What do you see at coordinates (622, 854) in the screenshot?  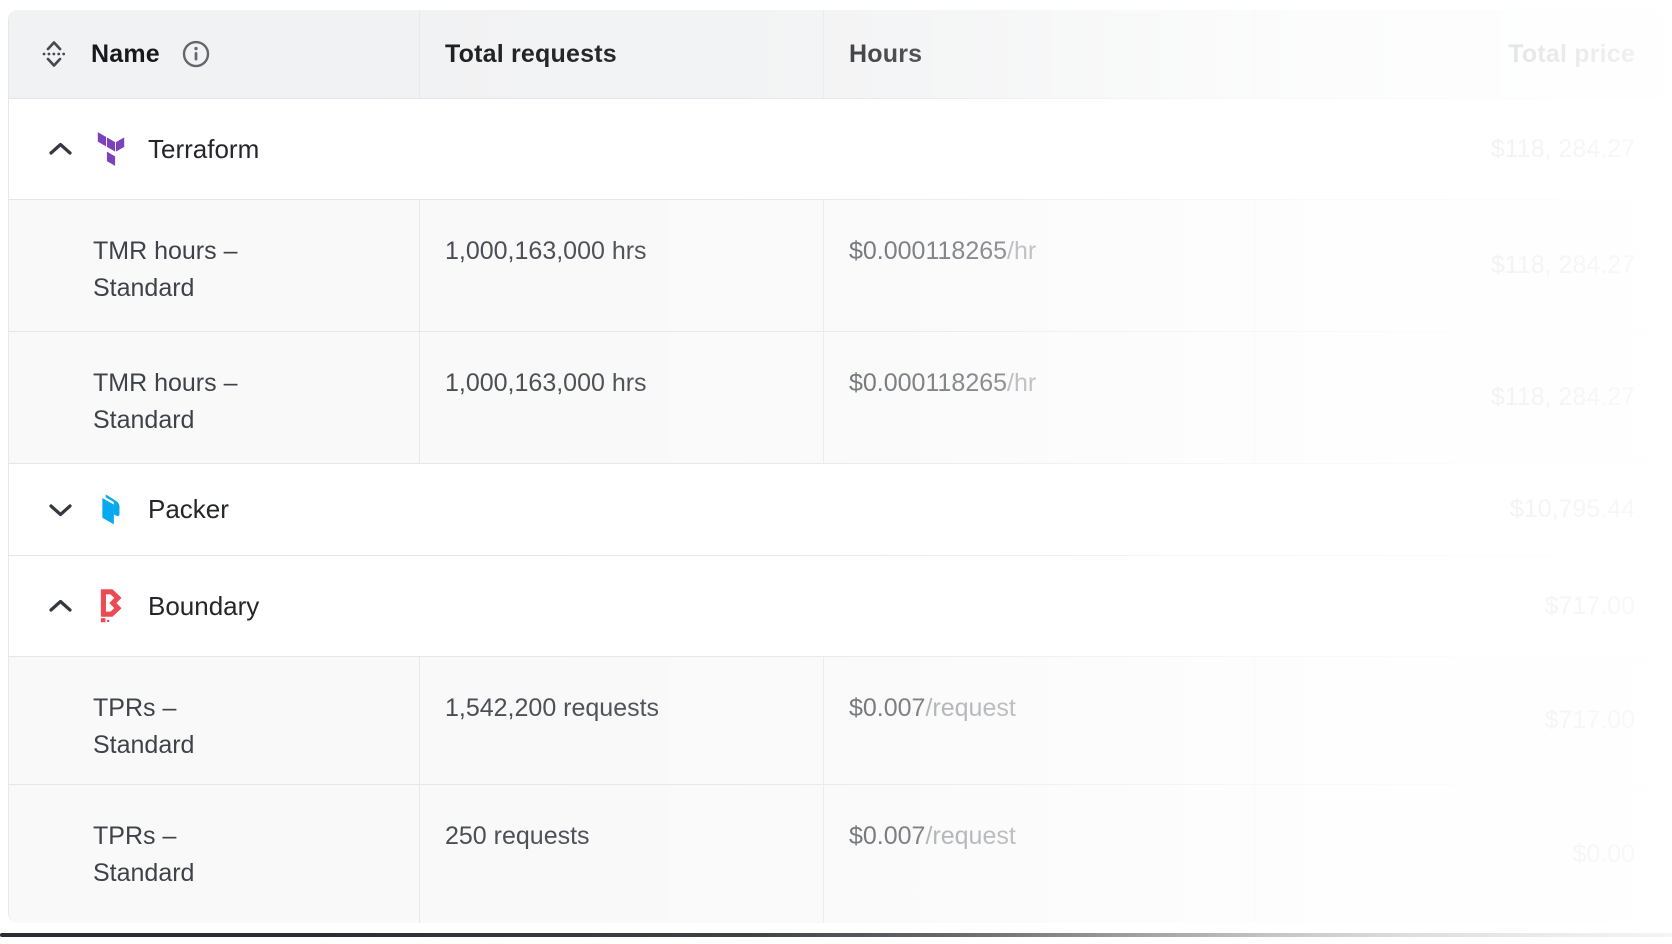 I see `detail-total-requests: 250 requests` at bounding box center [622, 854].